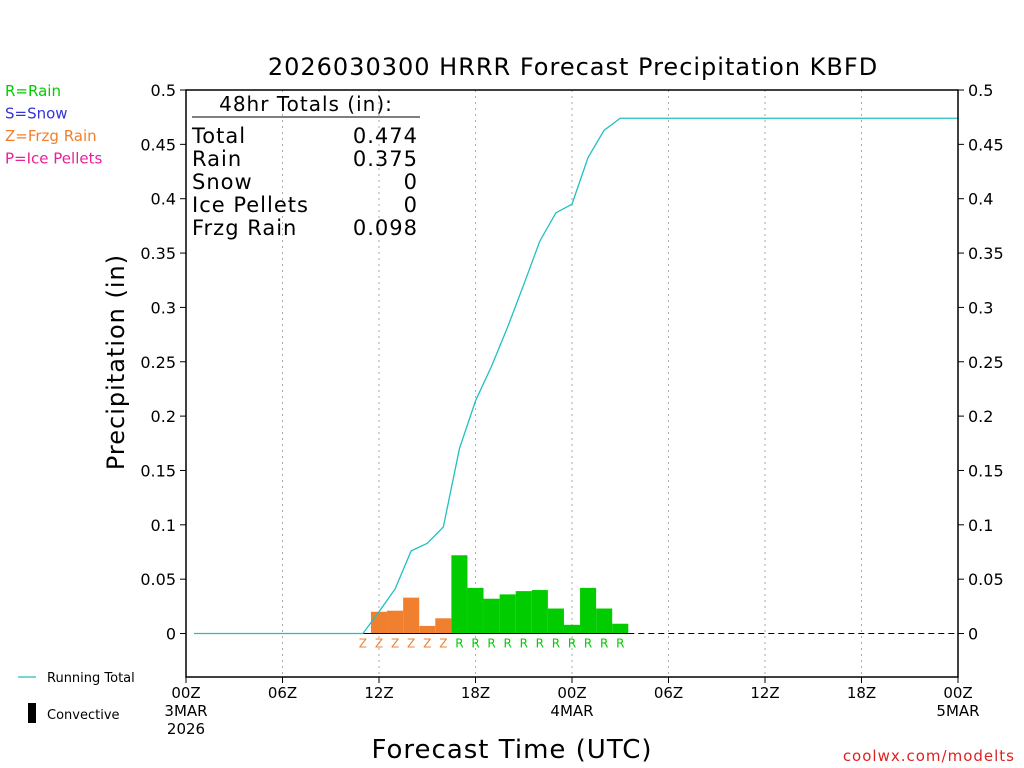 This screenshot has height=768, width=1024. Describe the element at coordinates (36, 114) in the screenshot. I see `type-legend-entry: S=Snow` at that location.